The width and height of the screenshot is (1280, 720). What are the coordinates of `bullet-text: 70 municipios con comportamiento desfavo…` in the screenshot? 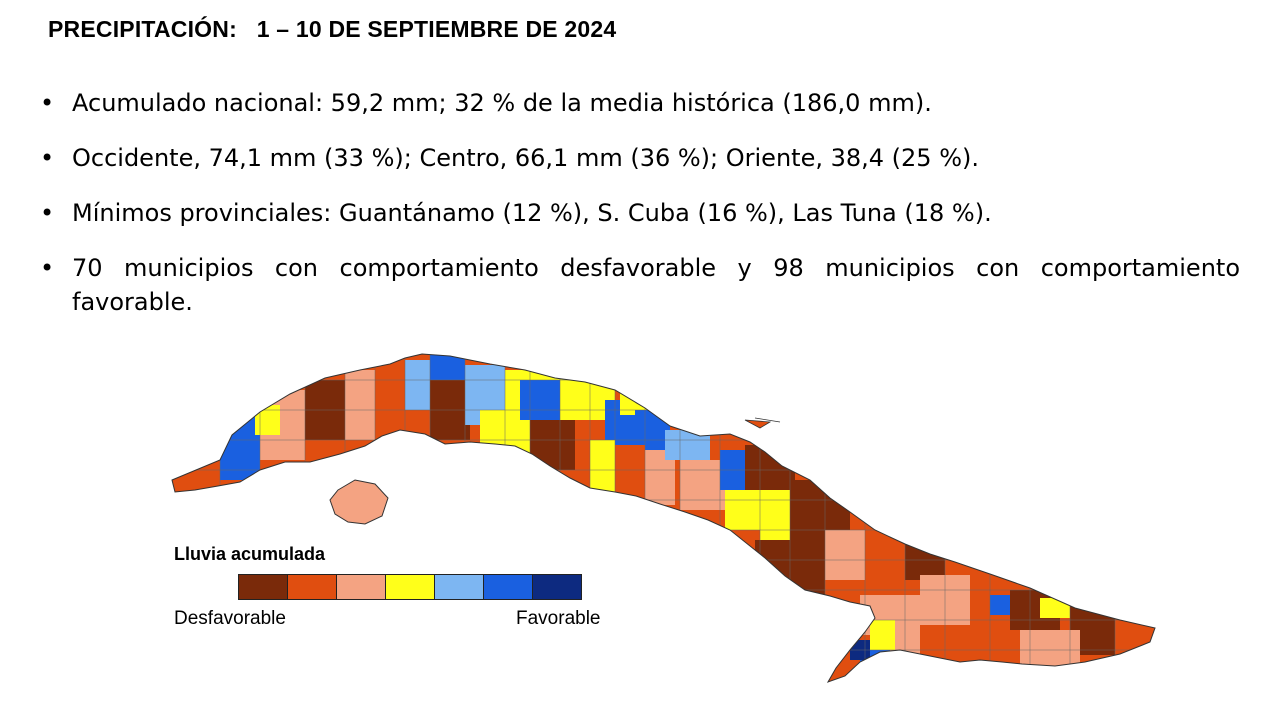 It's located at (656, 285).